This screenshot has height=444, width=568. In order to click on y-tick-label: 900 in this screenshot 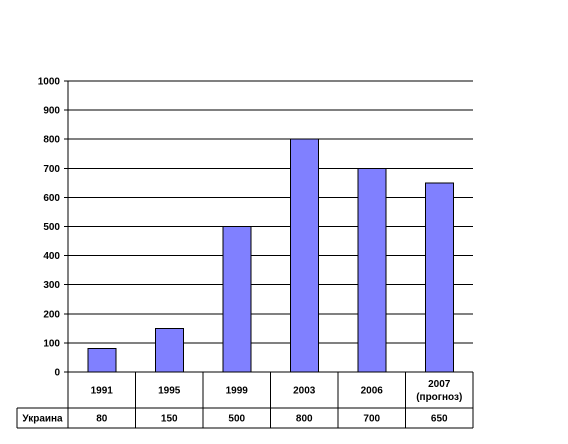, I will do `click(51, 111)`.